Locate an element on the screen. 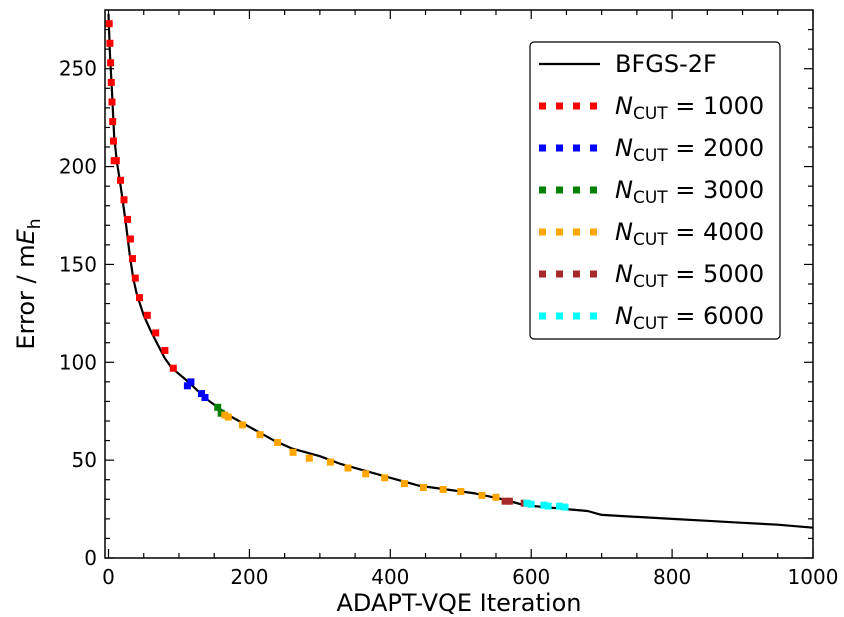 The width and height of the screenshot is (844, 617). y-tick-label-250: 250 is located at coordinates (78, 69).